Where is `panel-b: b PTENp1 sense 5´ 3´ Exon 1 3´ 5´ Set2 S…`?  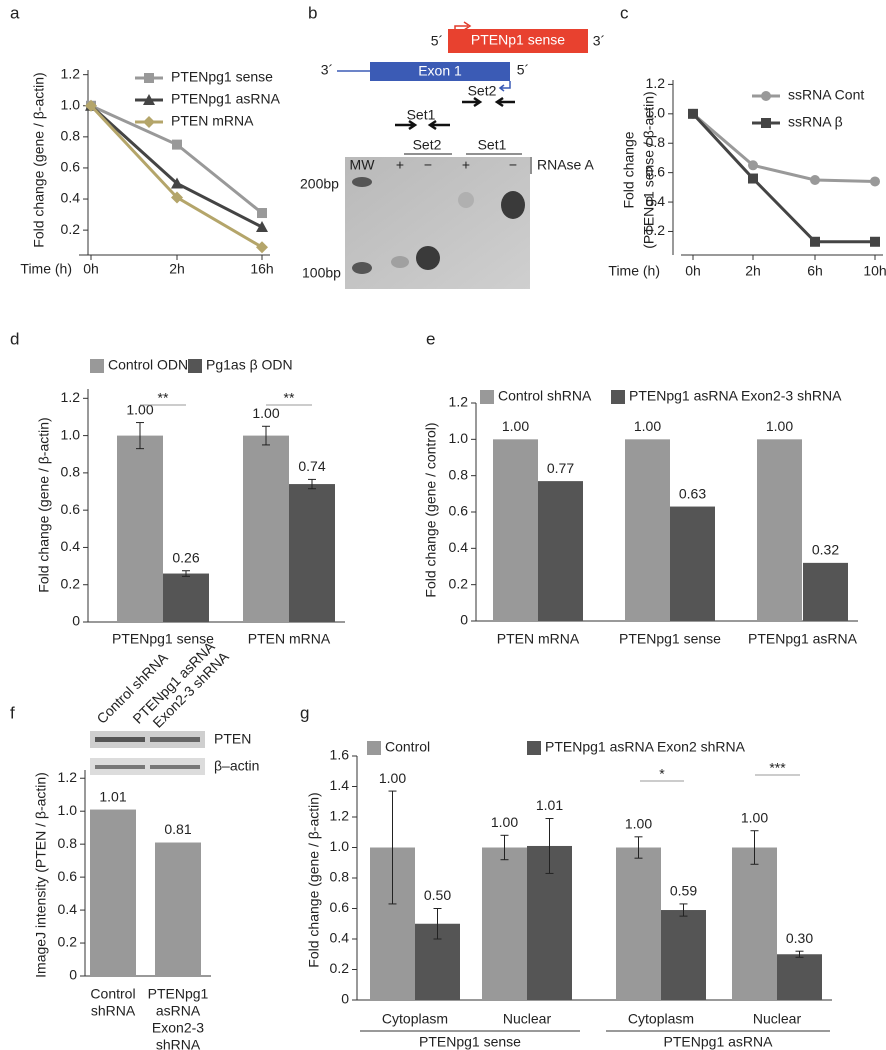
panel-b: b PTENp1 sense 5´ 3´ Exon 1 3´ 5´ Set2 S… is located at coordinates (452, 146).